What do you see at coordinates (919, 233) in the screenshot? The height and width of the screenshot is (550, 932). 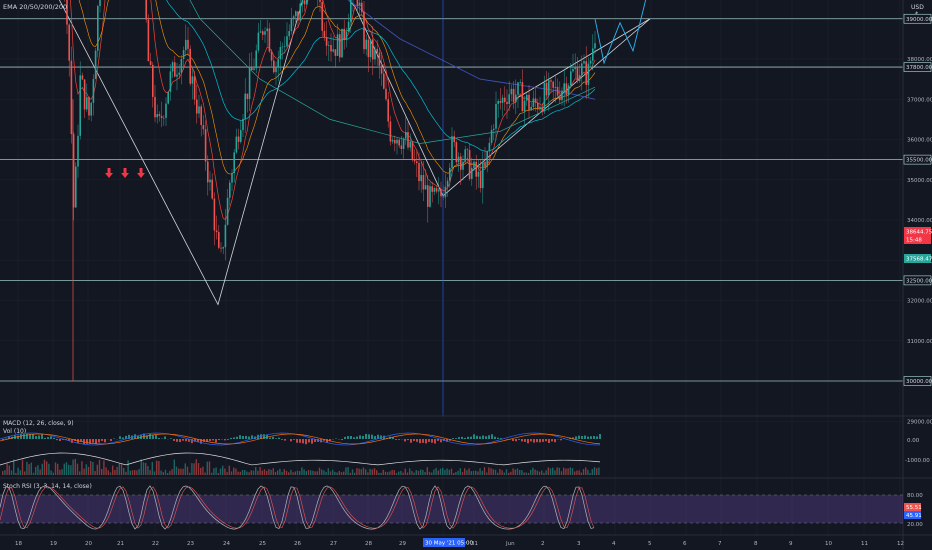 I see `price-badge-text-0: 38644.75` at bounding box center [919, 233].